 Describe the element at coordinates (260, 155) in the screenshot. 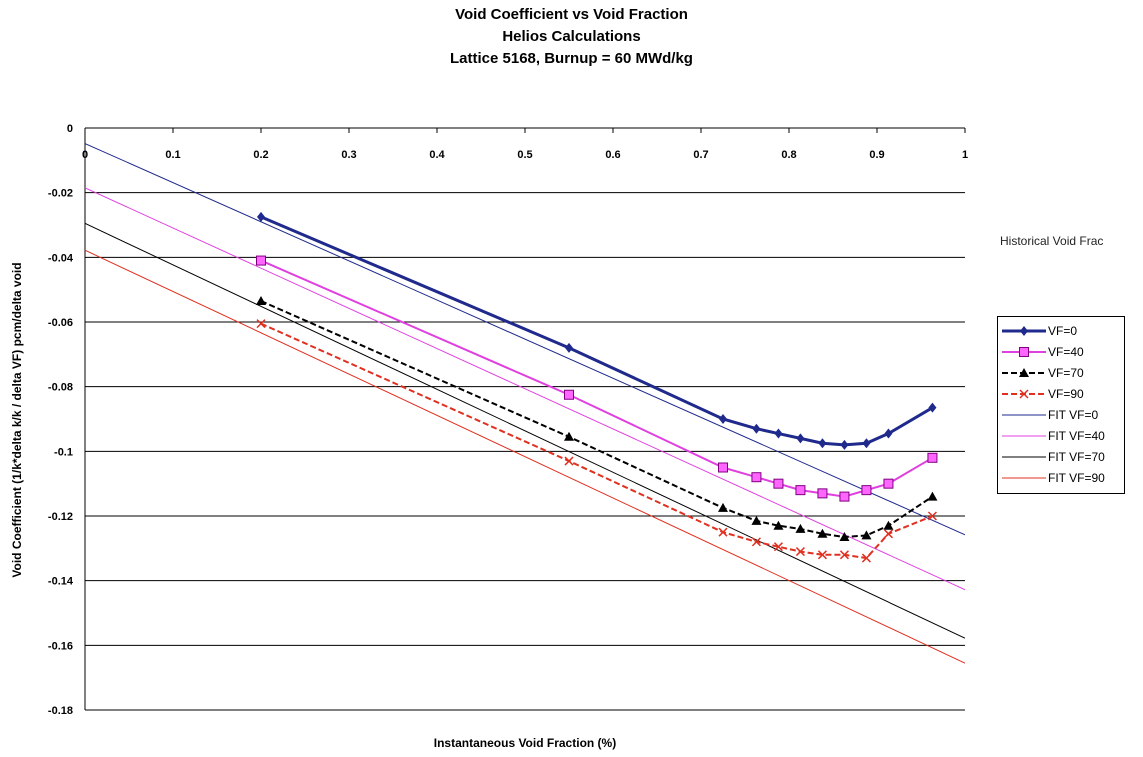

I see `x-tick-label: 0.2` at that location.